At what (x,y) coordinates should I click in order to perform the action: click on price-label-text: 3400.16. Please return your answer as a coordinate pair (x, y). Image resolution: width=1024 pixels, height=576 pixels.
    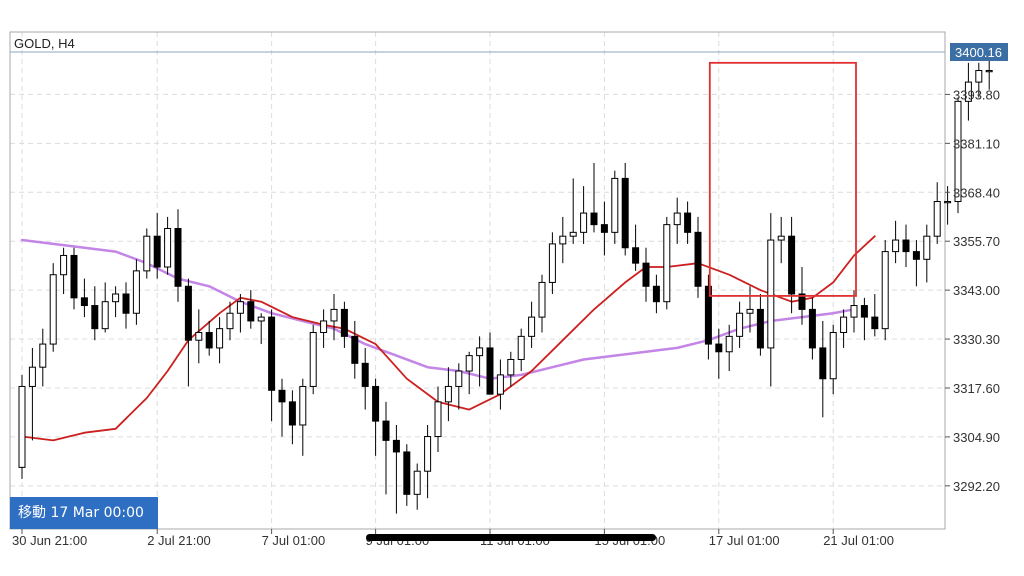
    Looking at the image, I should click on (978, 52).